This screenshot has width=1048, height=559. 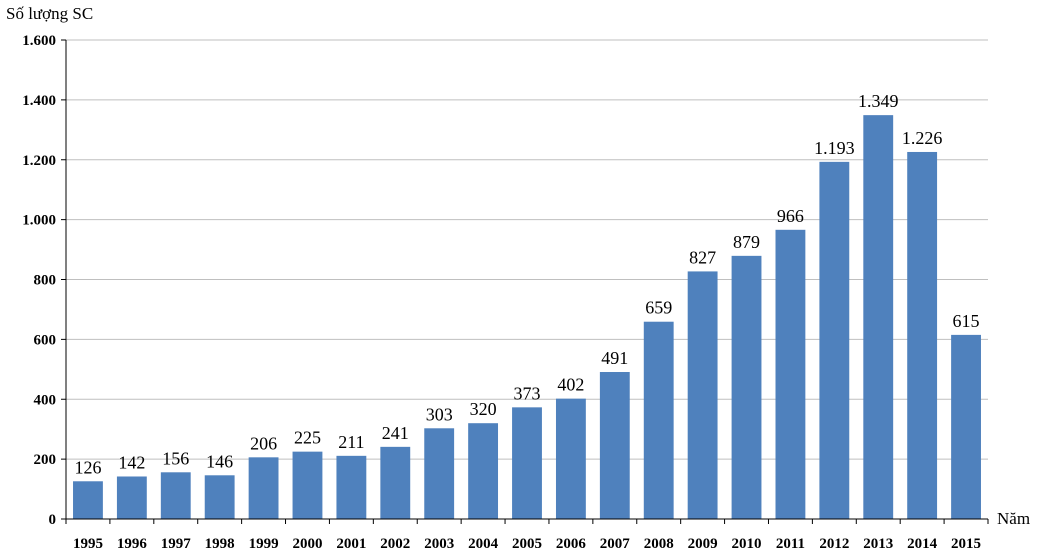 I want to click on bar-2014, so click(x=922, y=335).